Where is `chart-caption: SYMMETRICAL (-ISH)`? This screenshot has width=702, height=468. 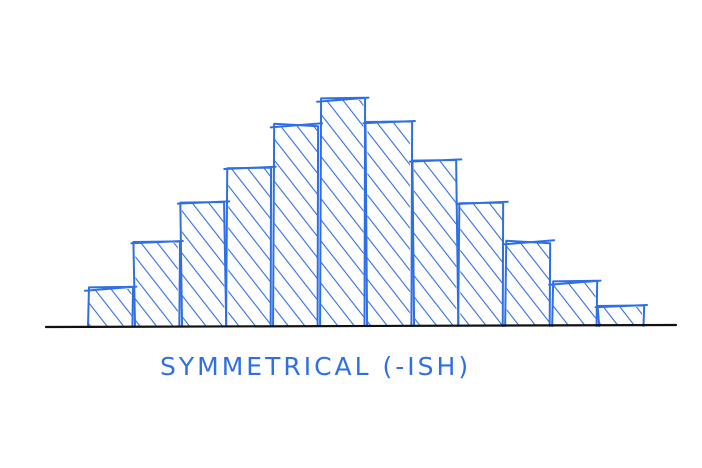
chart-caption: SYMMETRICAL (-ISH) is located at coordinates (316, 366).